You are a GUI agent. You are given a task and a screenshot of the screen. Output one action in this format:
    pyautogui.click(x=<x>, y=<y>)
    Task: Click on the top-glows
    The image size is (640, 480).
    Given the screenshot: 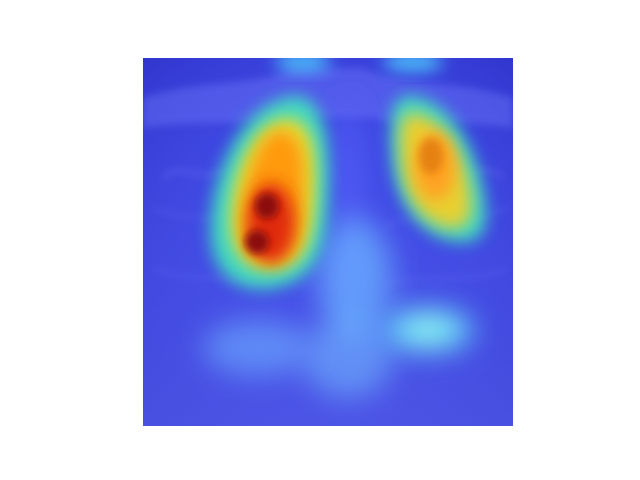 What is the action you would take?
    pyautogui.click(x=359, y=65)
    